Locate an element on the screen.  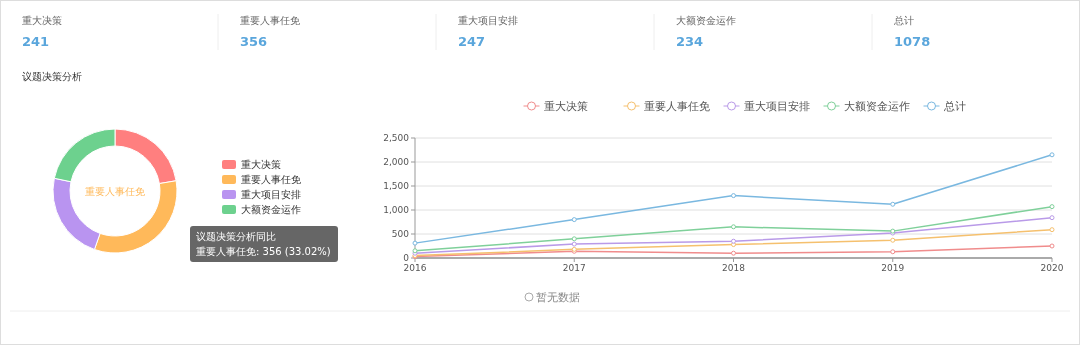
y-tick-label: 500 is located at coordinates (400, 234).